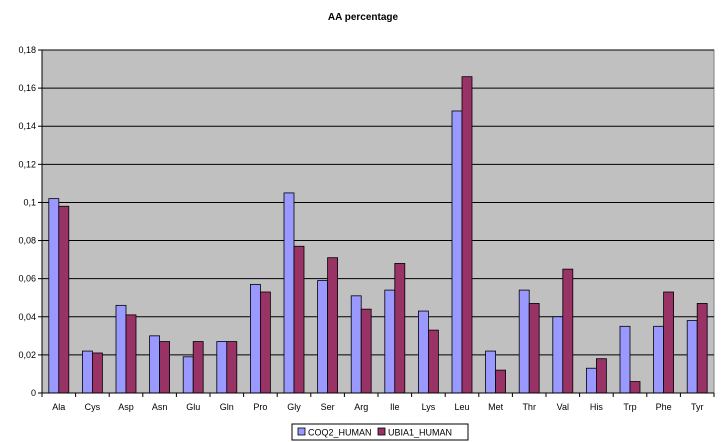 The image size is (725, 442). Describe the element at coordinates (601, 376) in the screenshot. I see `bar-ubia1-human-his` at that location.